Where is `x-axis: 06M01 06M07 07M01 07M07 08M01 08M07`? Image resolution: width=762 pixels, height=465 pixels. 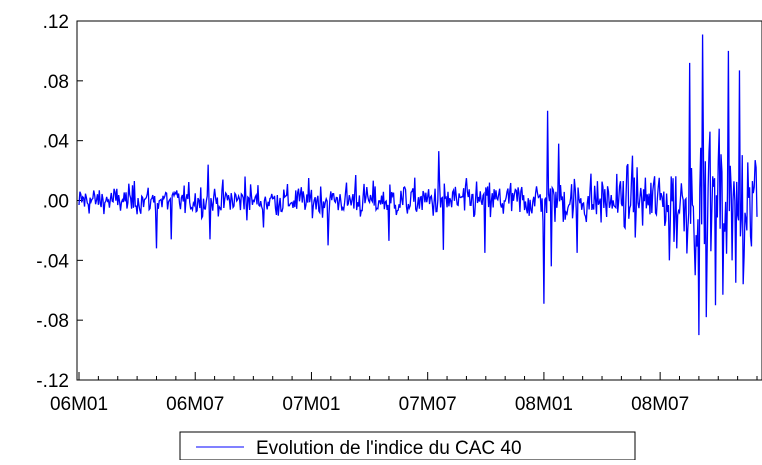
x-axis: 06M01 06M07 07M01 07M07 08M01 08M07 is located at coordinates (404, 393).